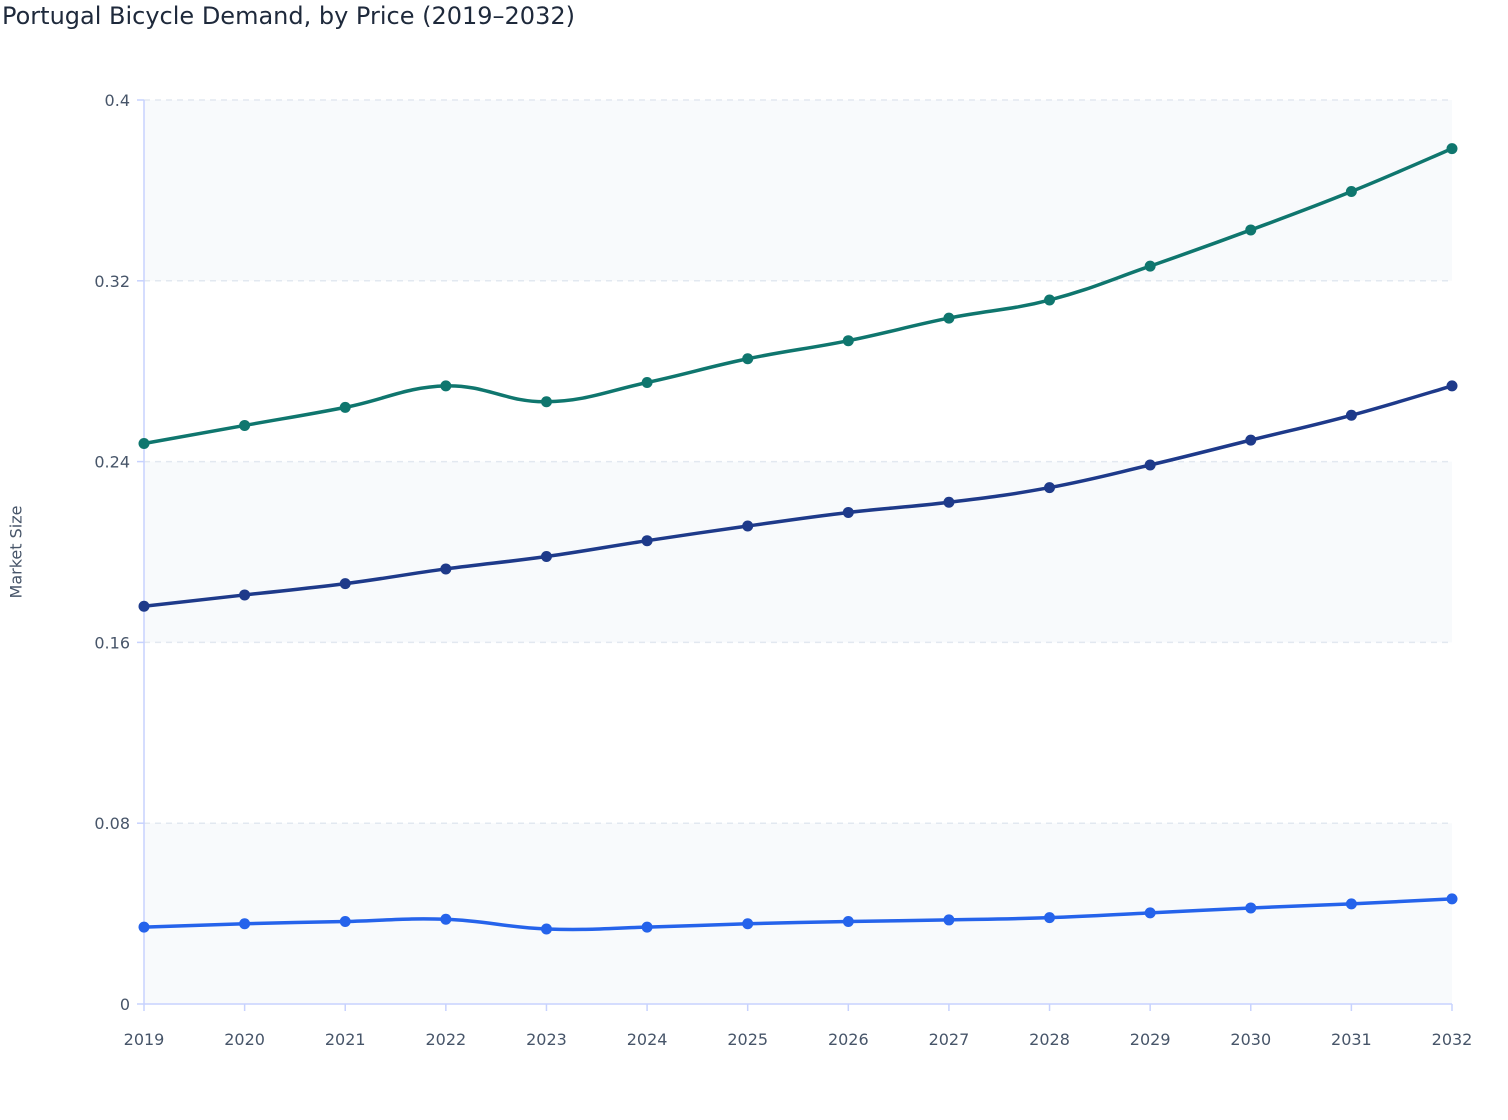 The height and width of the screenshot is (1120, 1508). What do you see at coordinates (112, 642) in the screenshot?
I see `y-tick-label: 0.16` at bounding box center [112, 642].